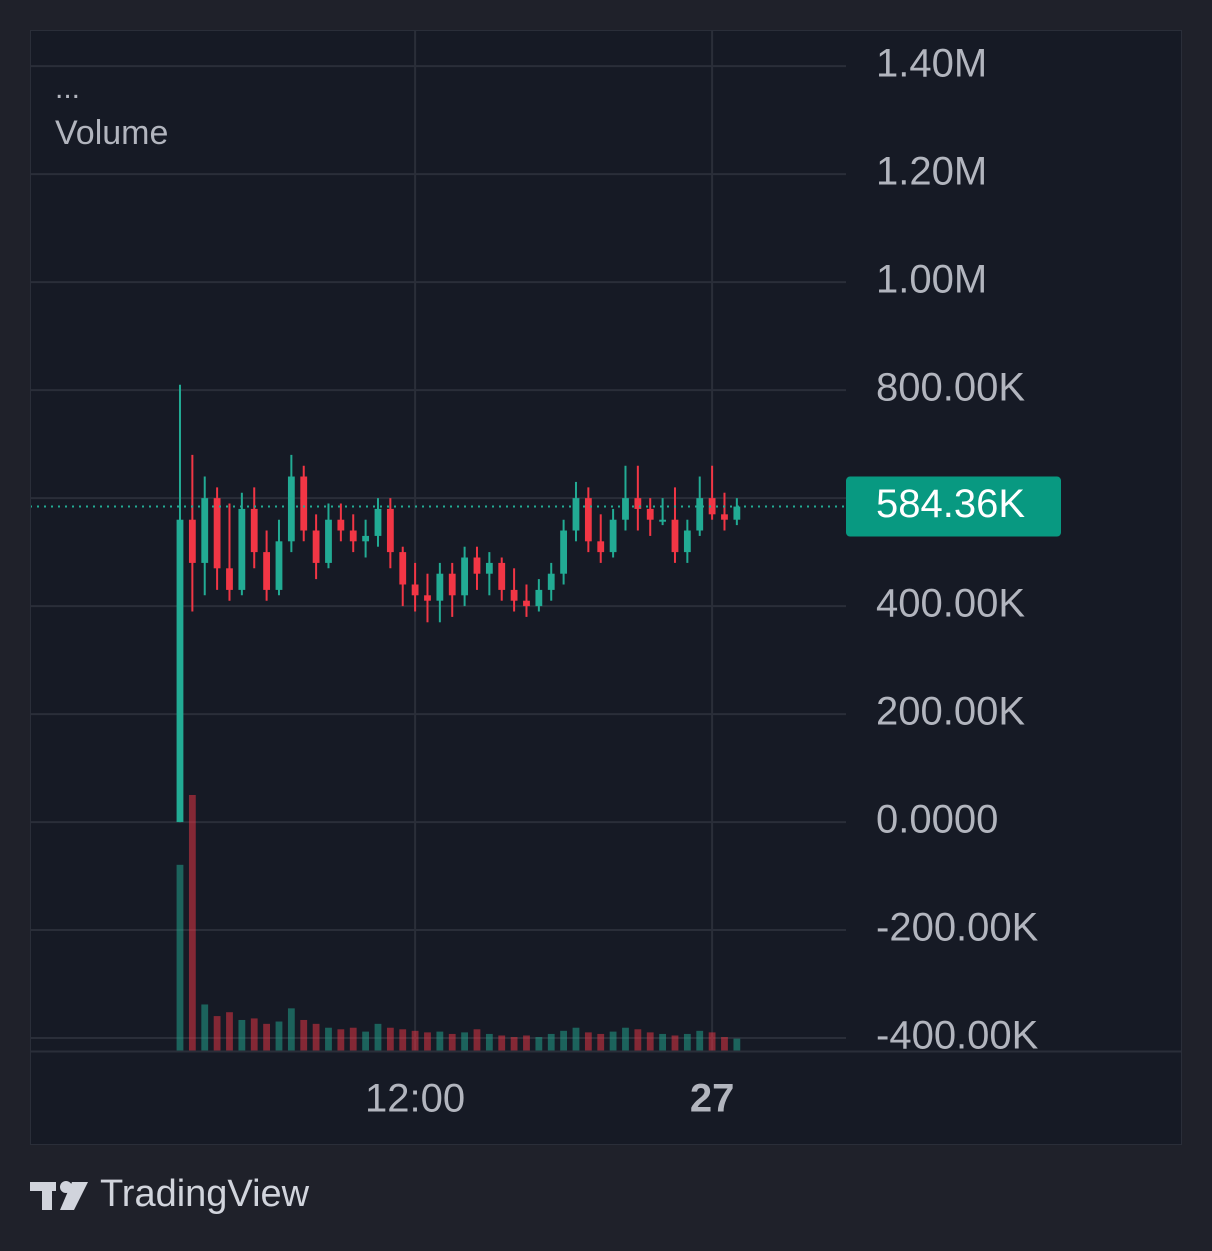 The width and height of the screenshot is (1212, 1251). I want to click on y-tick-label: 1.20M, so click(931, 172).